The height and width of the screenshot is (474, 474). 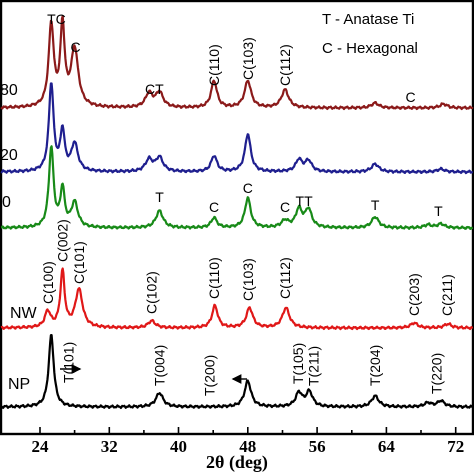 I want to click on peak-label: T(211), so click(x=314, y=366).